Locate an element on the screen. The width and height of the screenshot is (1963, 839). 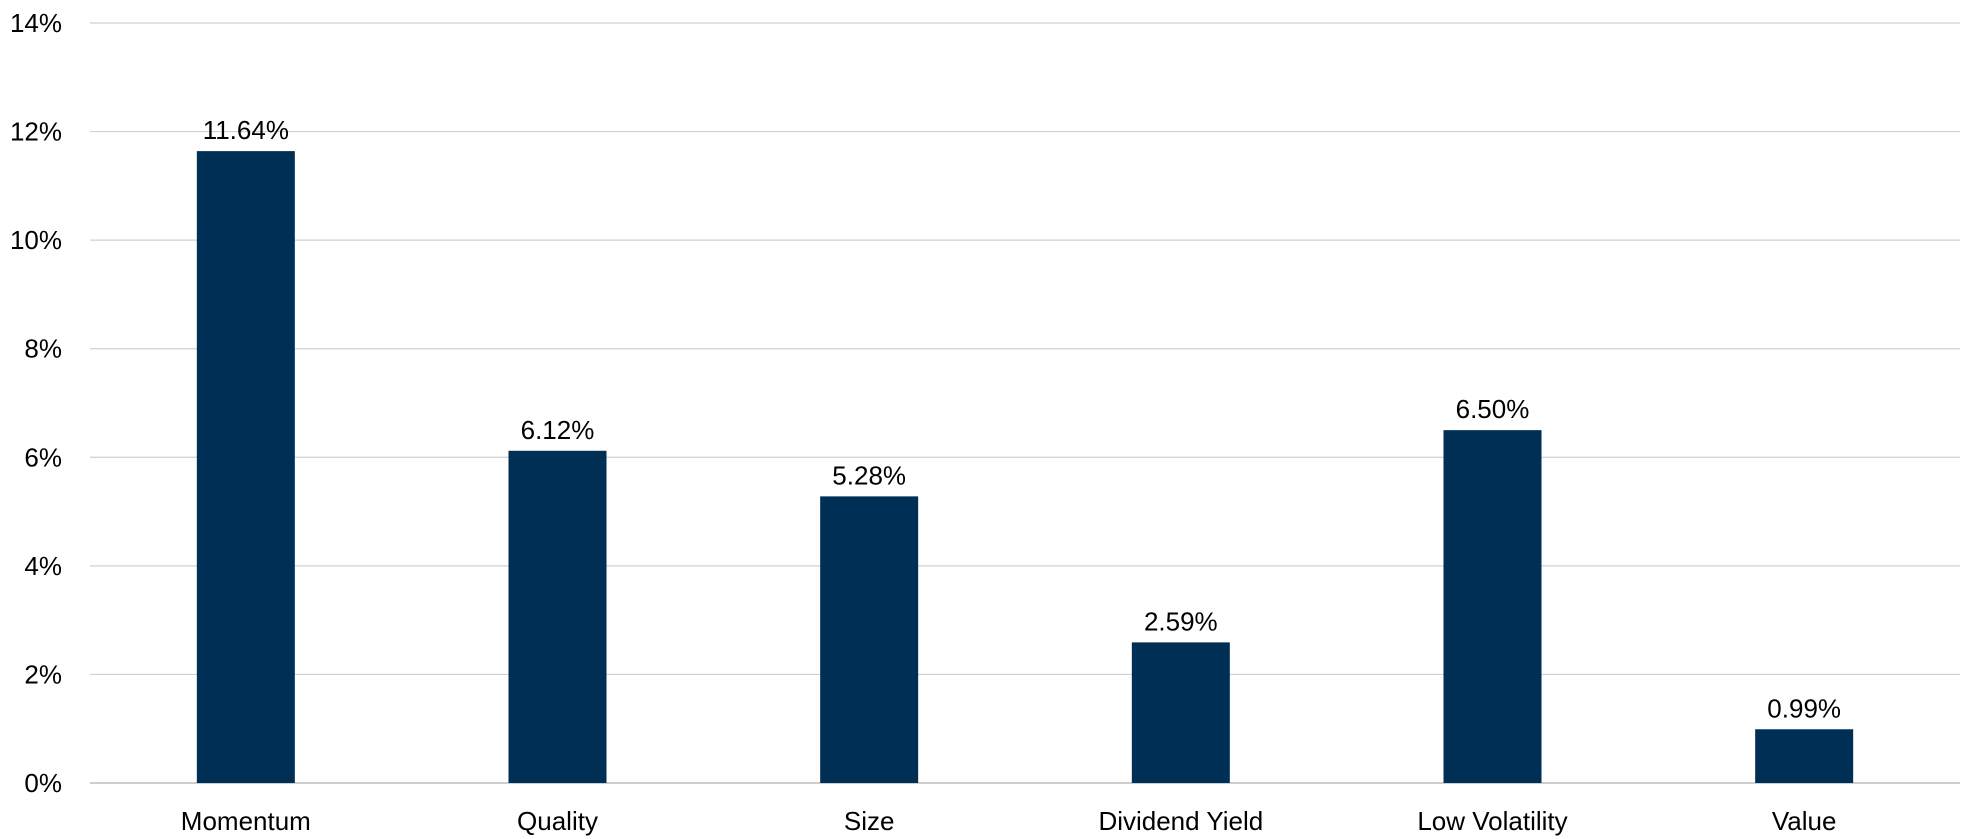
category-label: Value is located at coordinates (1804, 821).